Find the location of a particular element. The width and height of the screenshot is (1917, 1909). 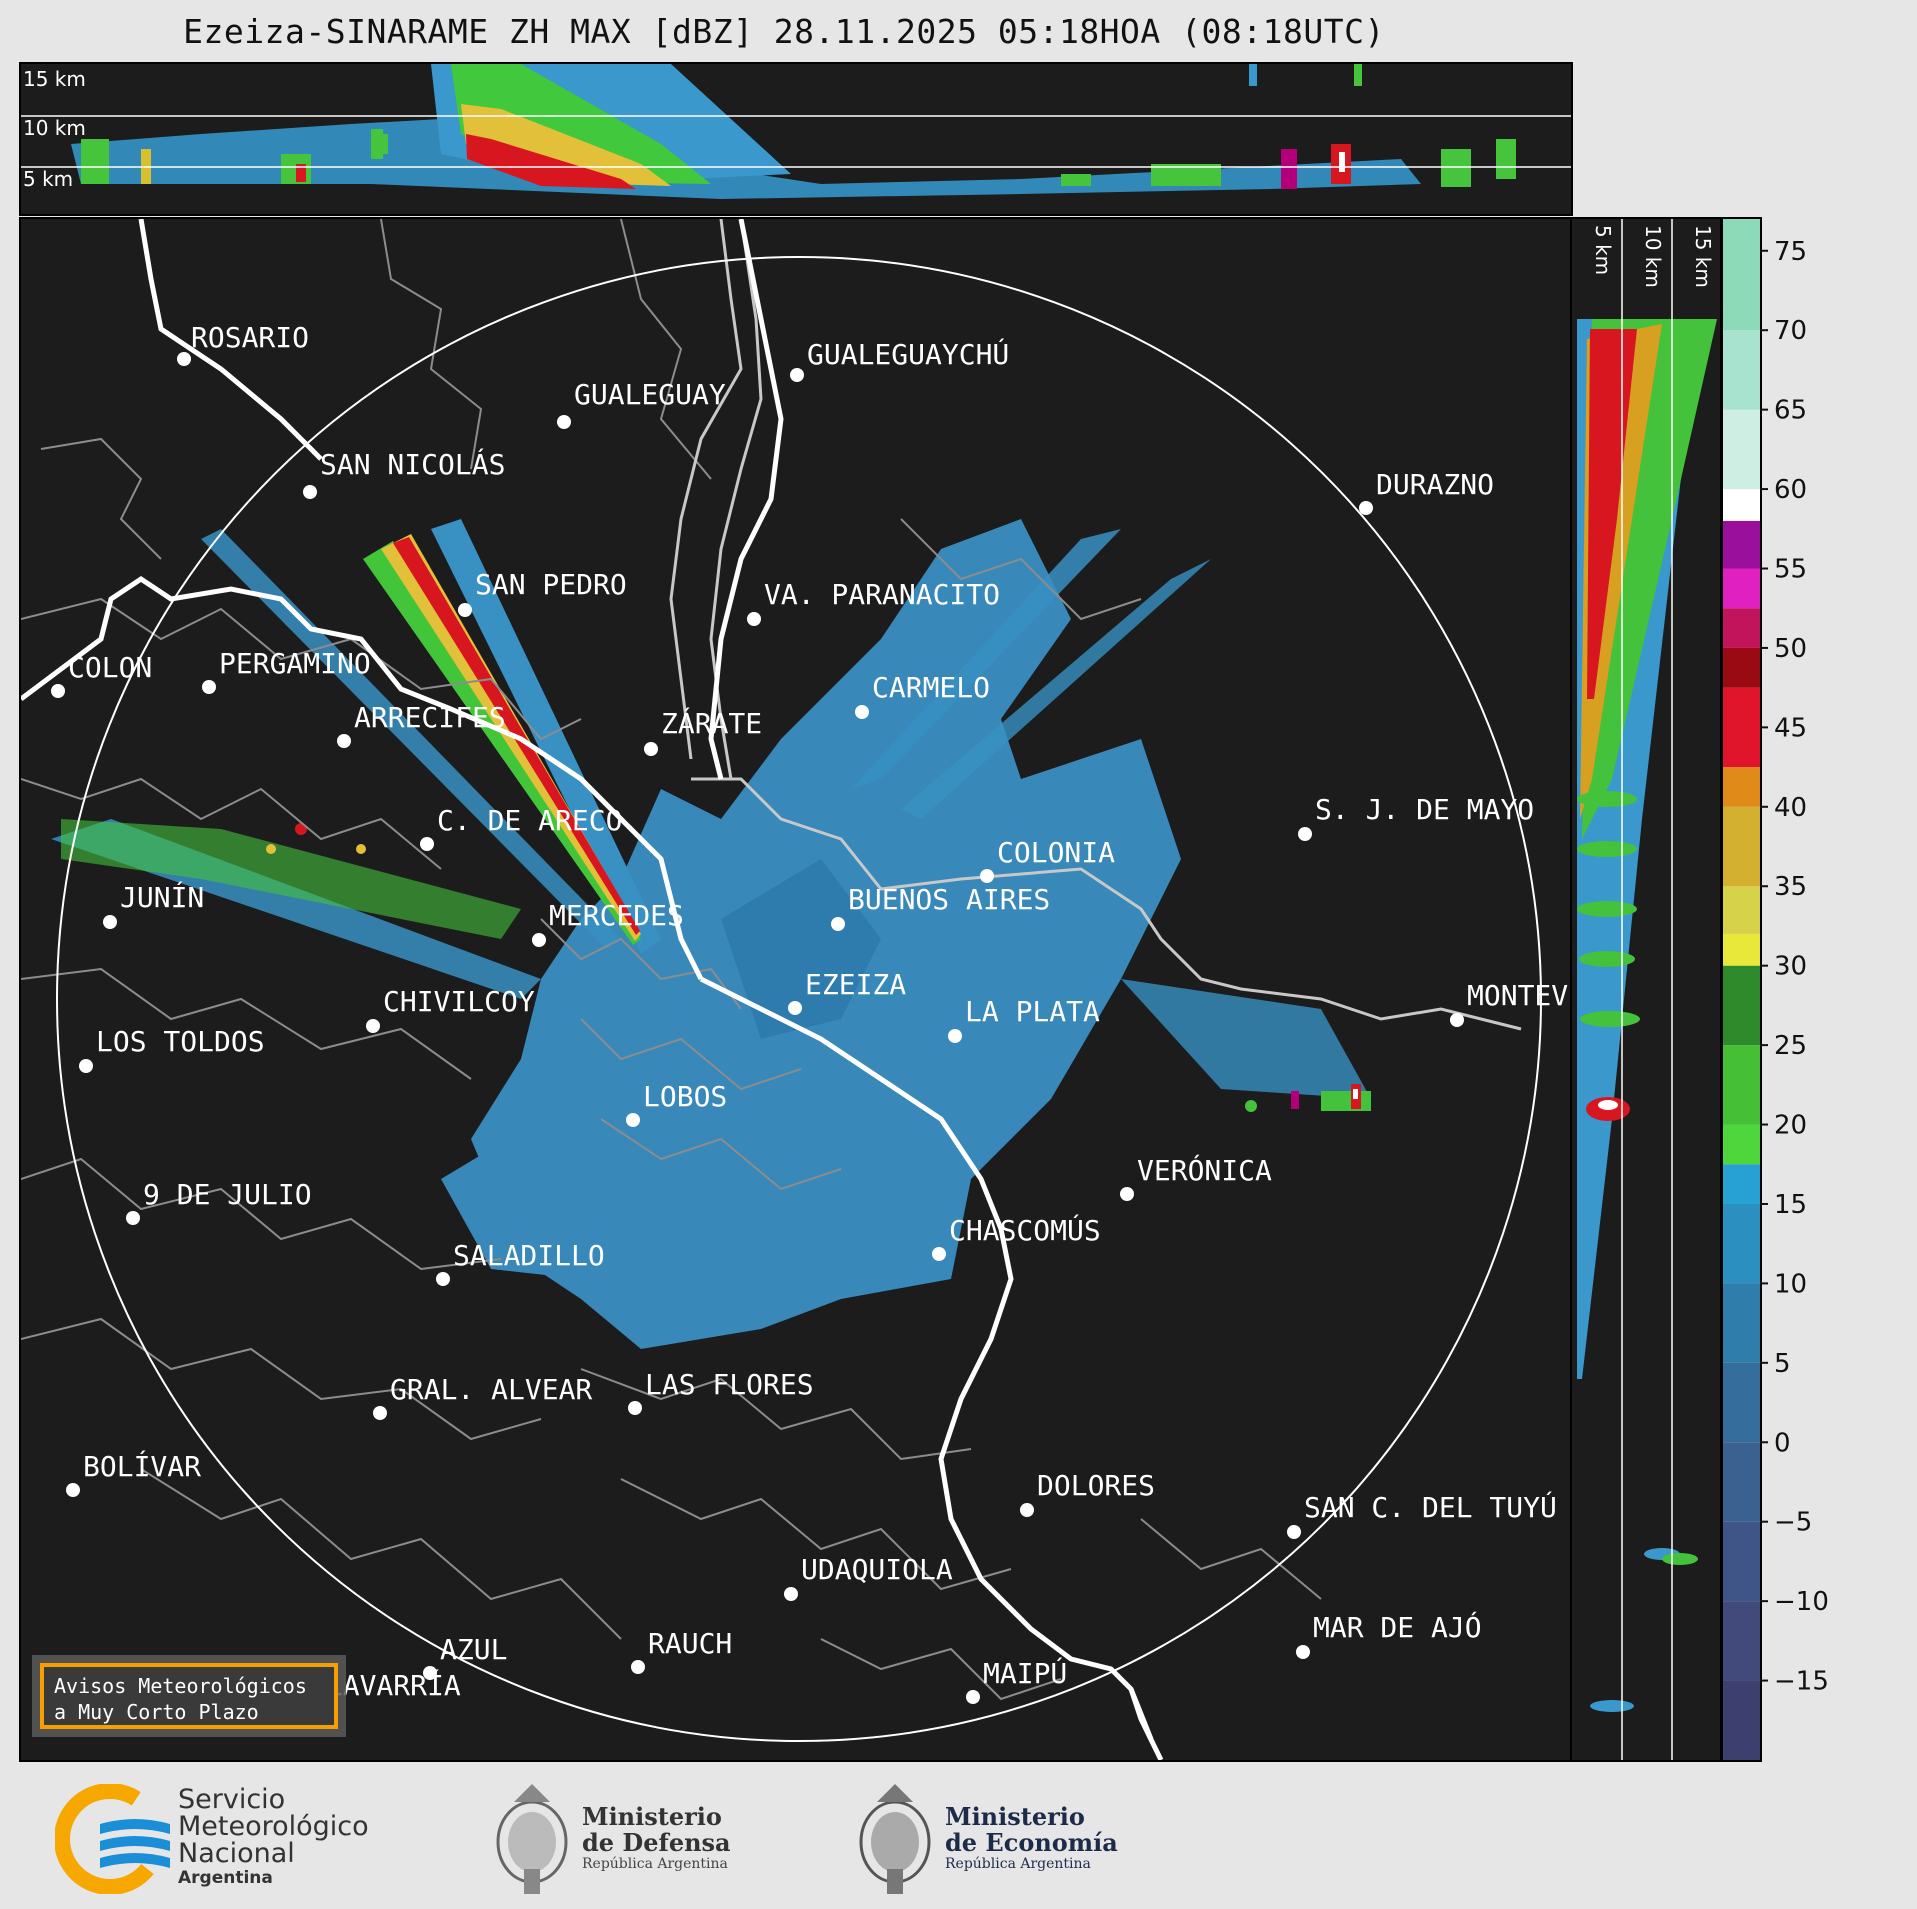

city-label-gualeguaychu: GUALEGUAYCHÚ is located at coordinates (908, 354).